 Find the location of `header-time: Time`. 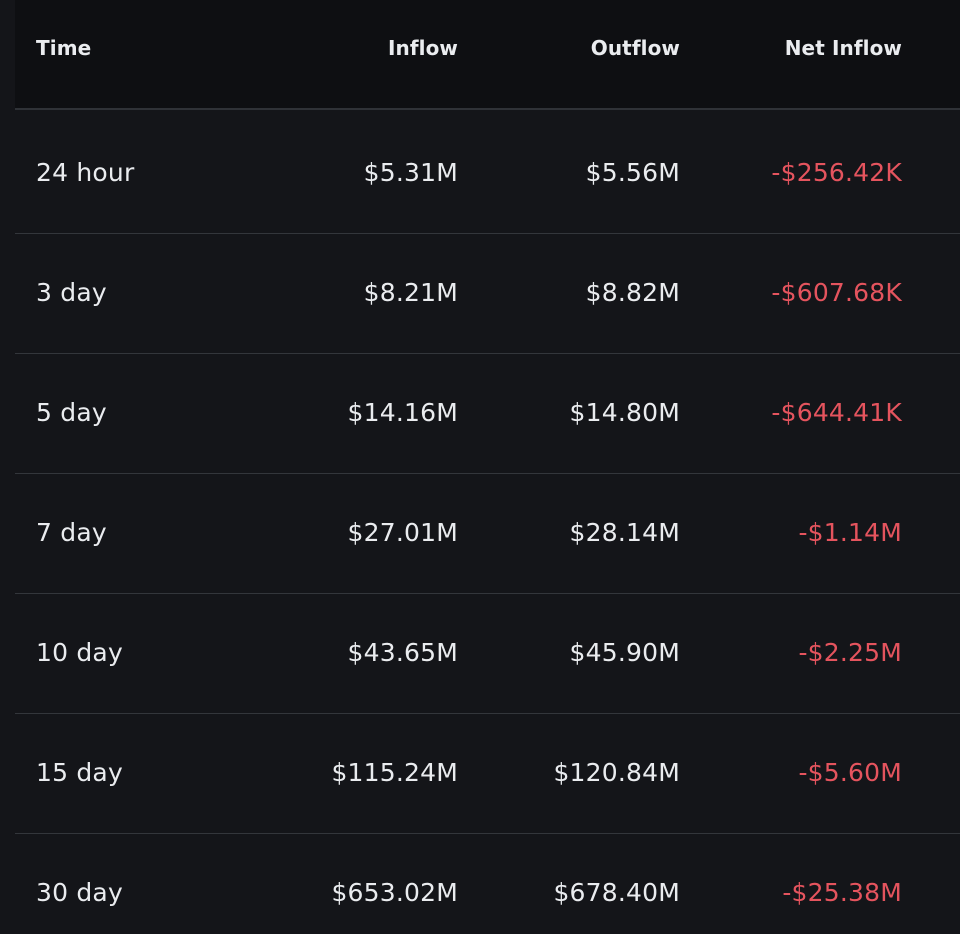

header-time: Time is located at coordinates (64, 48).